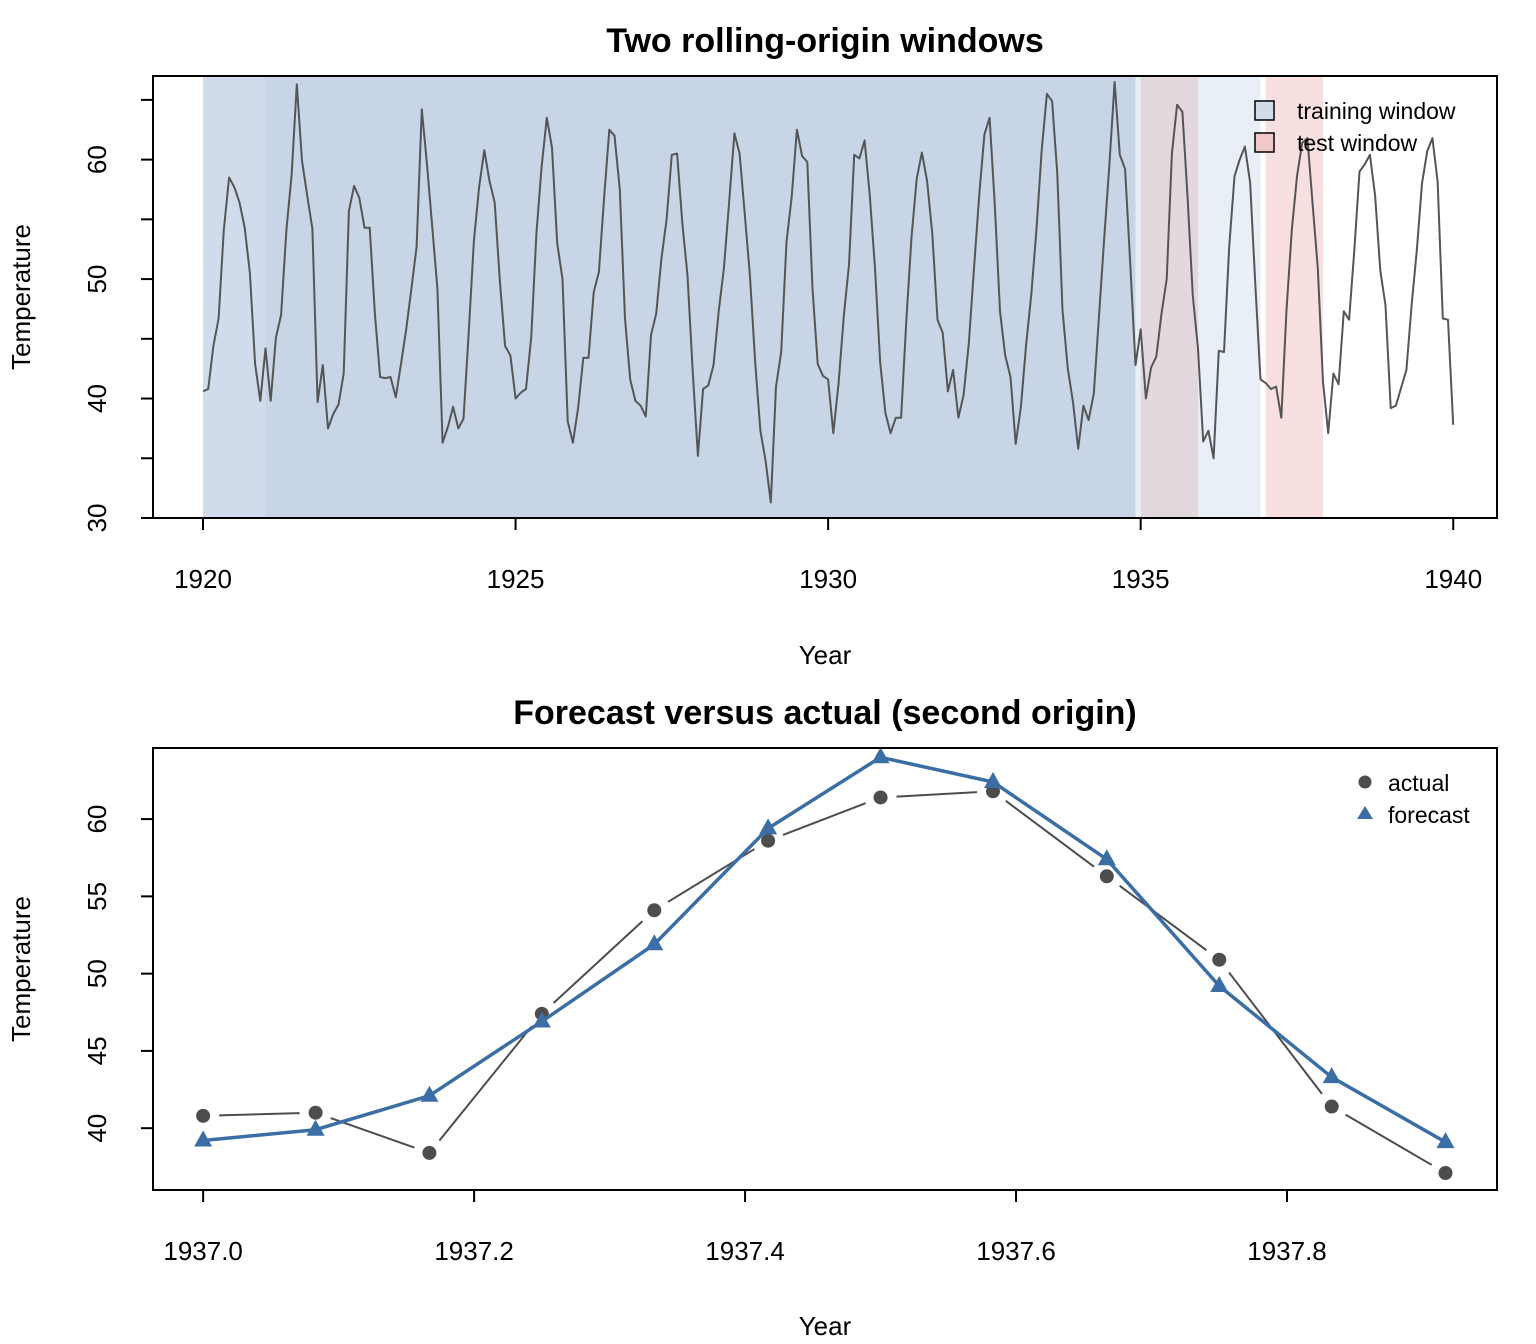 This screenshot has width=1536, height=1344. Describe the element at coordinates (516, 579) in the screenshot. I see `x-tick-label: 1925` at that location.